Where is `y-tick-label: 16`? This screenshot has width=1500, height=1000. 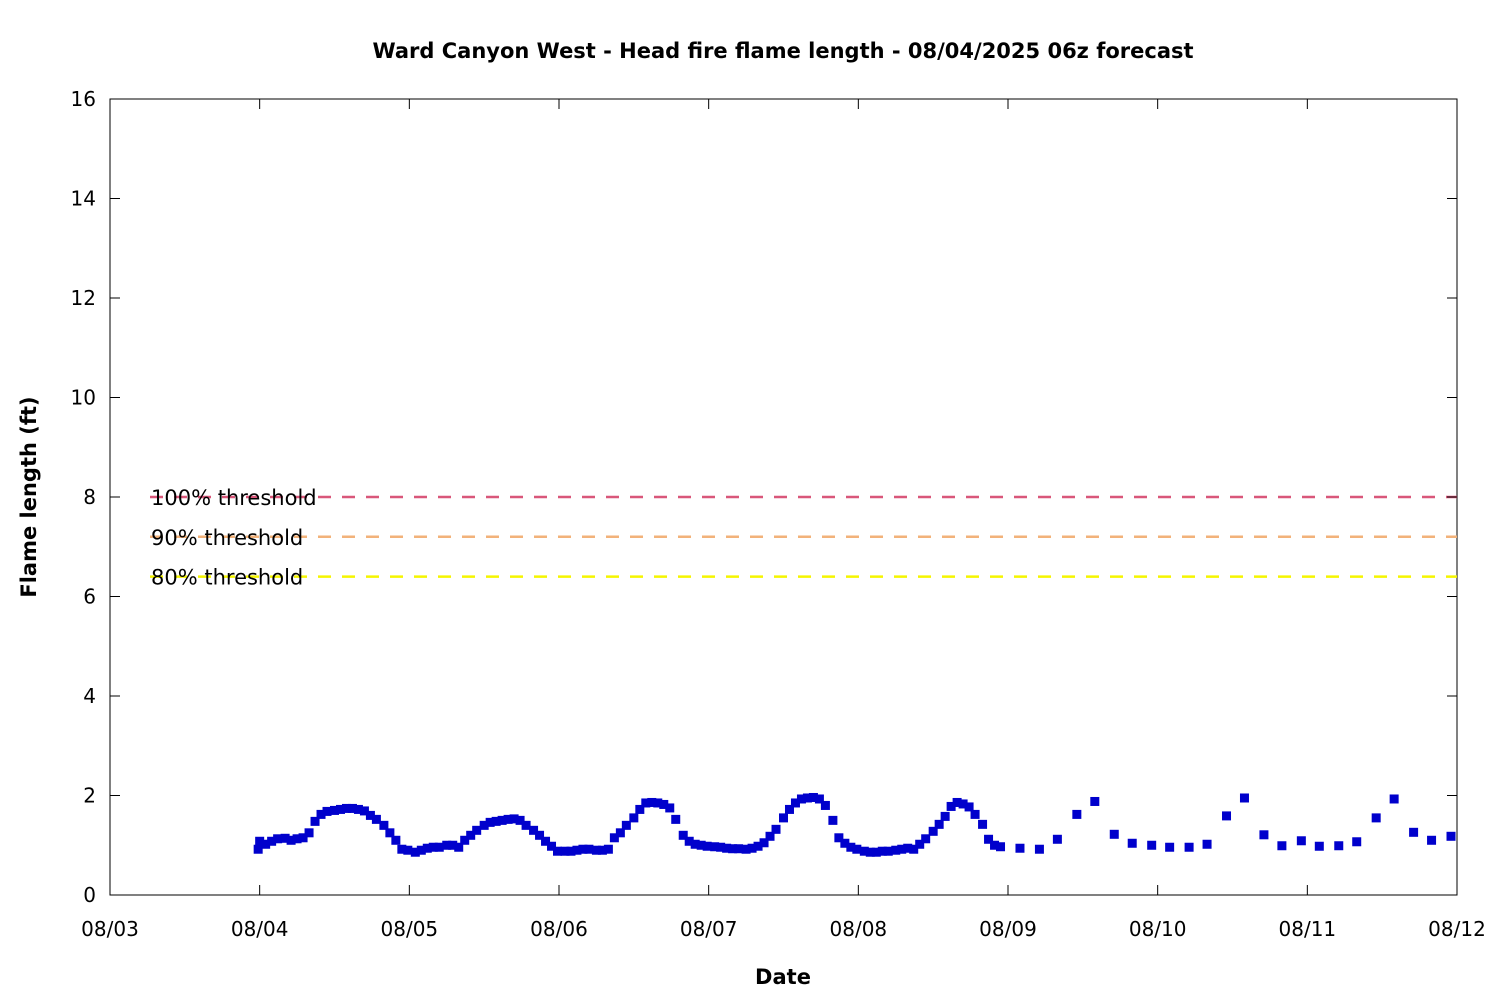
y-tick-label: 16 is located at coordinates (83, 99).